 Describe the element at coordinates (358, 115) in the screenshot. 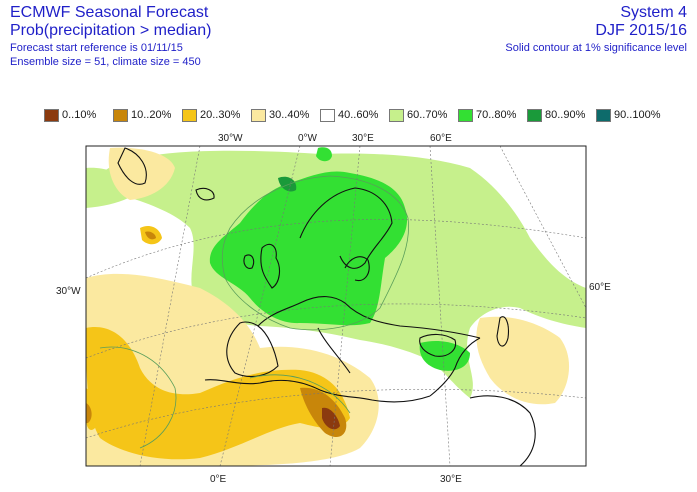

I see `legend-label: 40..60%` at that location.